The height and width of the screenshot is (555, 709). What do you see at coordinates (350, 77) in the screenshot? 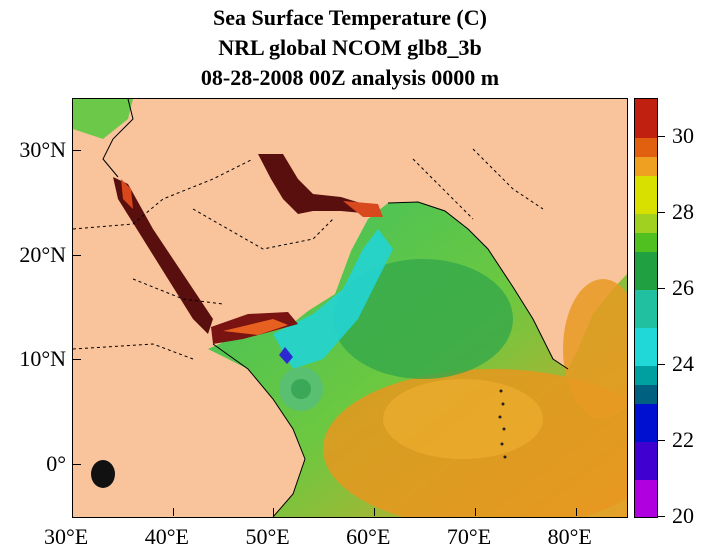
I see `map-title-line-3: 08-28-2008 00Z analysis 0000 m` at bounding box center [350, 77].